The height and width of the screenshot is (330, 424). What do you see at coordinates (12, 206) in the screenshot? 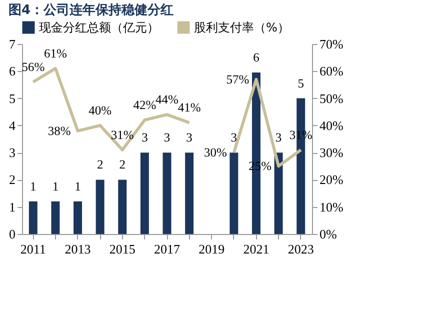
I see `y-tick-label: 1` at bounding box center [12, 206].